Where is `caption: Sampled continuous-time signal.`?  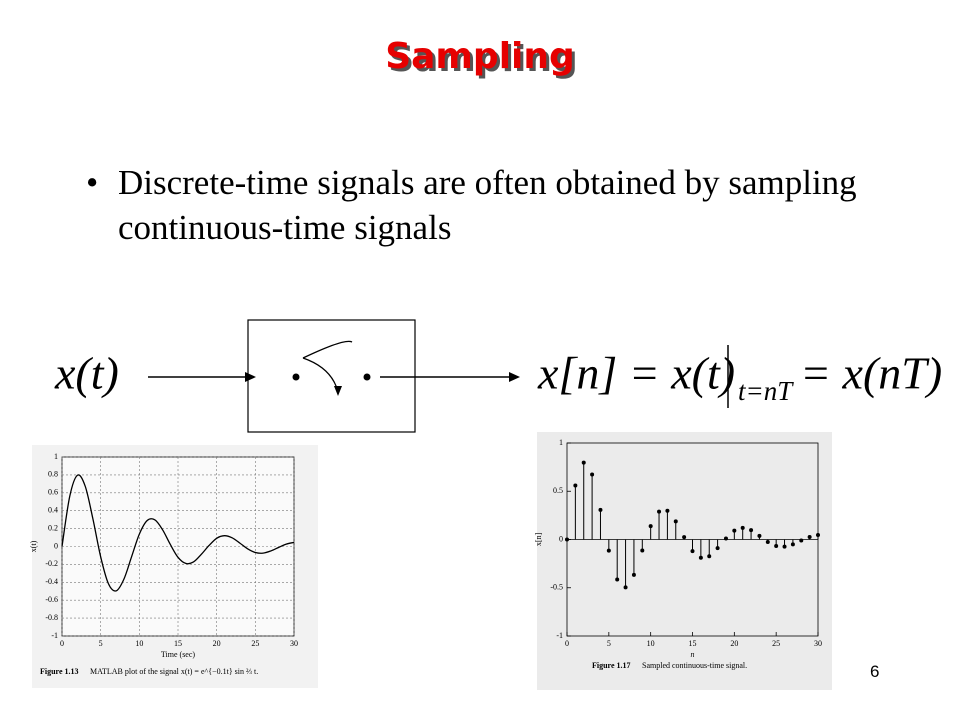 caption: Sampled continuous-time signal. is located at coordinates (694, 665).